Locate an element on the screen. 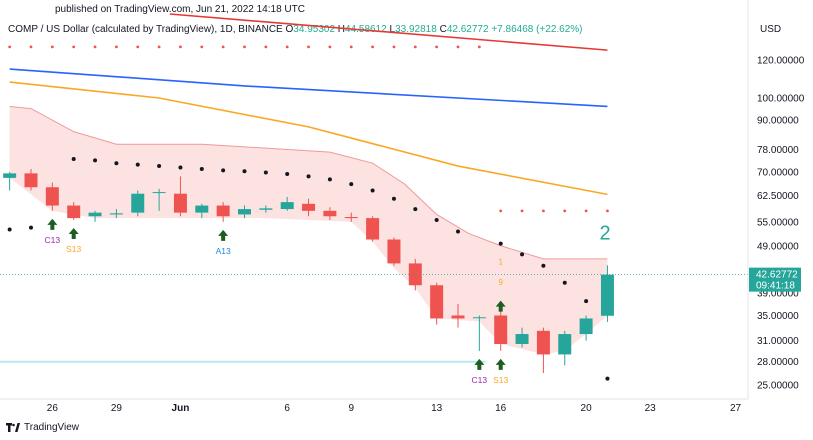 This screenshot has height=440, width=813. y-tick-label: 100.00000 is located at coordinates (781, 98).